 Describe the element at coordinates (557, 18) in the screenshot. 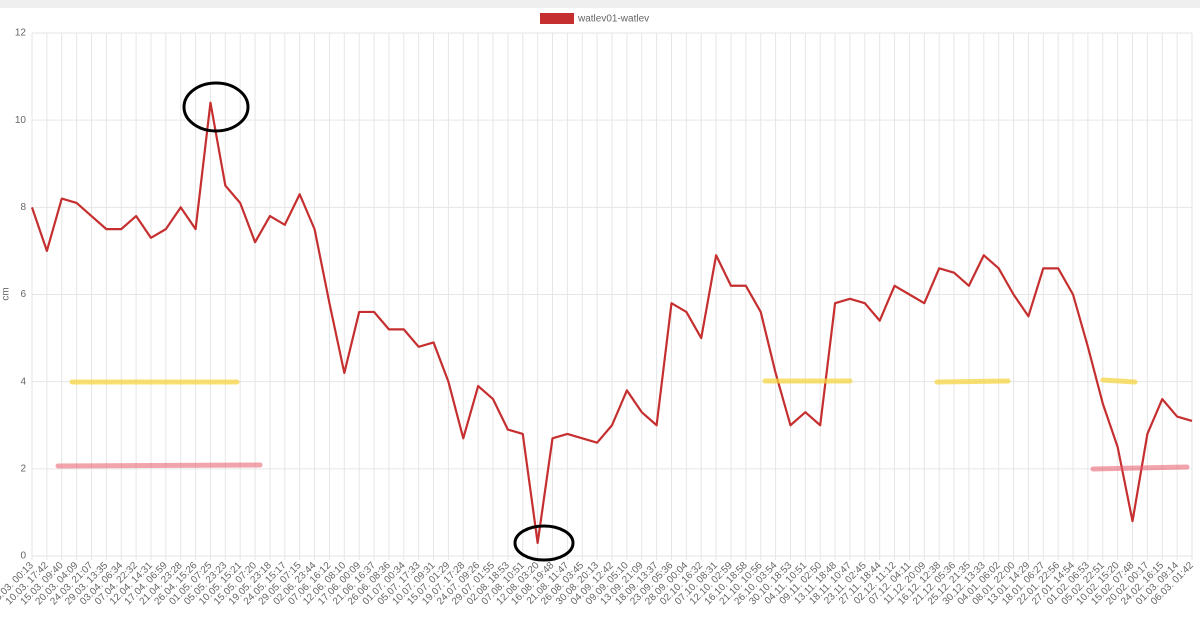

I see `legend-swatch` at that location.